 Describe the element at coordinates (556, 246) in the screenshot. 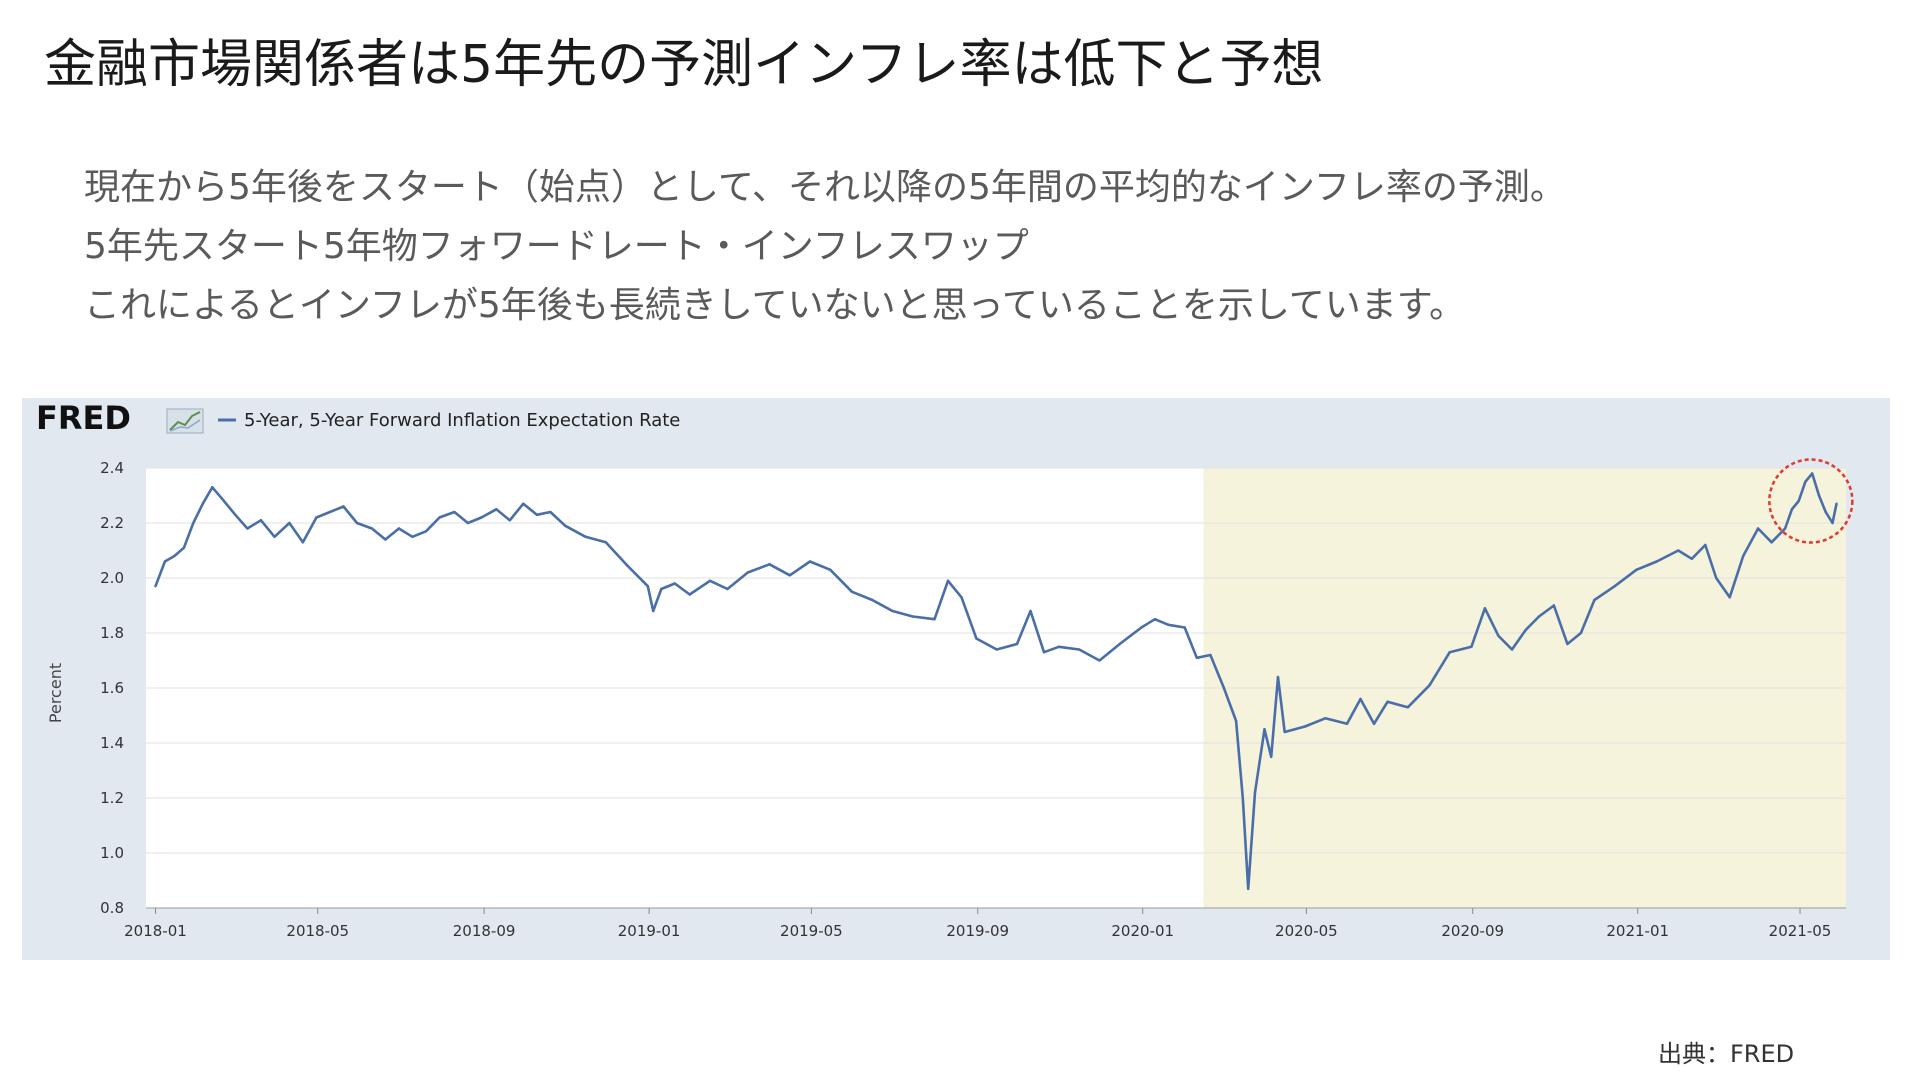

I see `description-line: 5年先スタート5年物フォワードレート・インフレスワップ` at that location.